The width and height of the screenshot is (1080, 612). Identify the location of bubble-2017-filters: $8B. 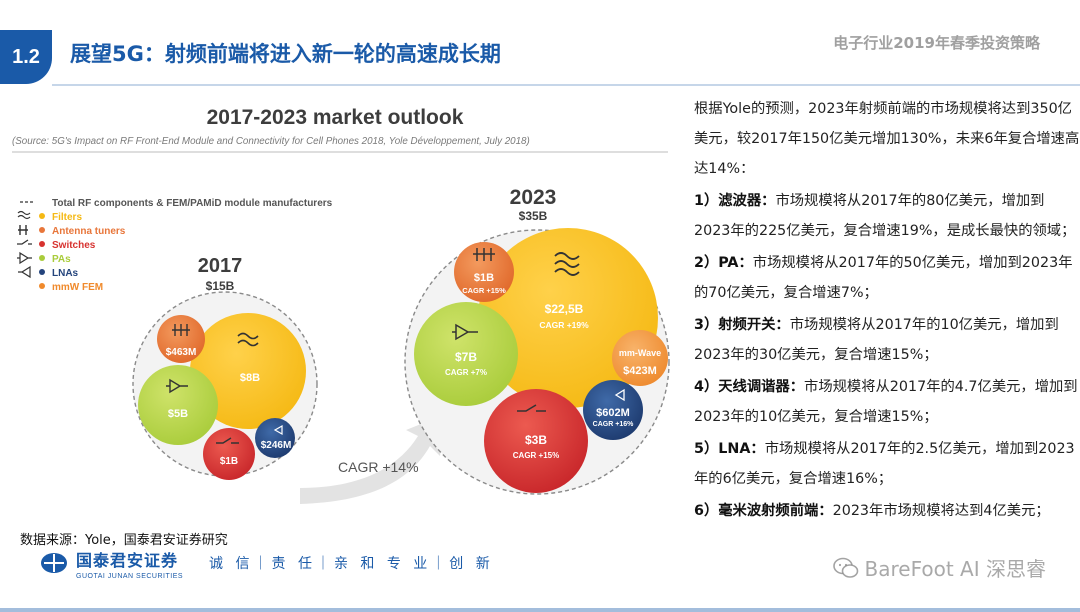
(248, 371).